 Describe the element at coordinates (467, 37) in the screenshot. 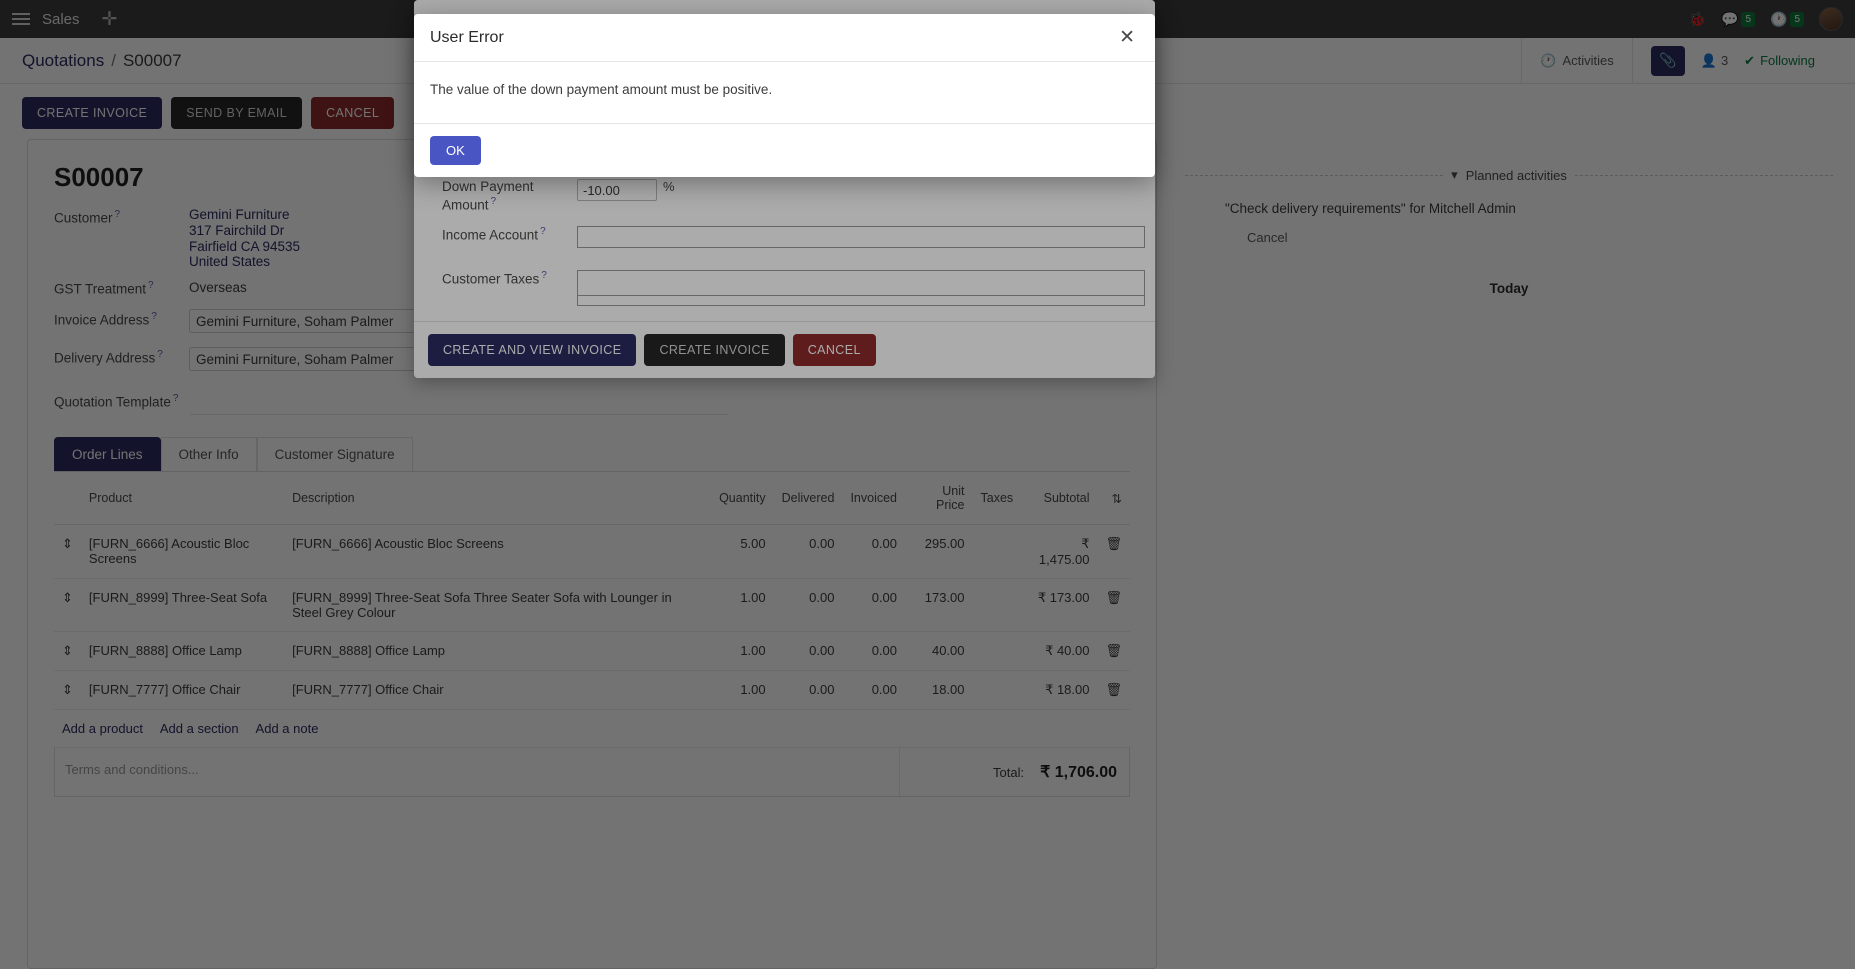

I see `error-dialog-title: User Error` at that location.